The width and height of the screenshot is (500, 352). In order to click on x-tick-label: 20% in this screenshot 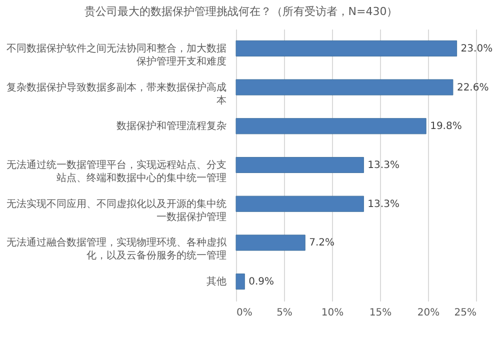, I will do `click(428, 313)`.